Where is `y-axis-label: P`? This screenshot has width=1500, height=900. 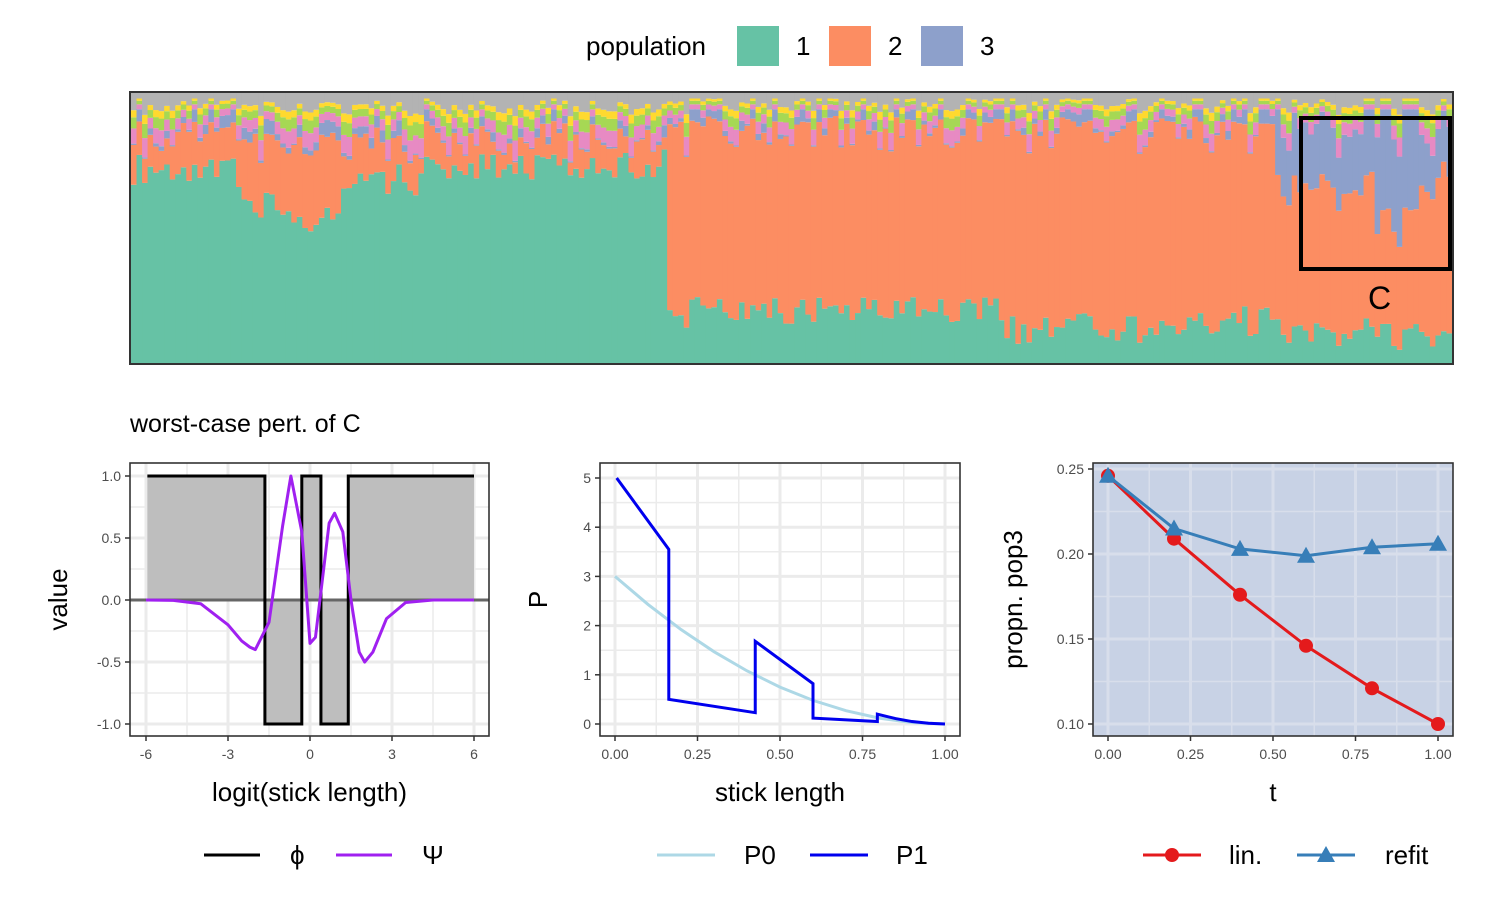
y-axis-label: P is located at coordinates (538, 599).